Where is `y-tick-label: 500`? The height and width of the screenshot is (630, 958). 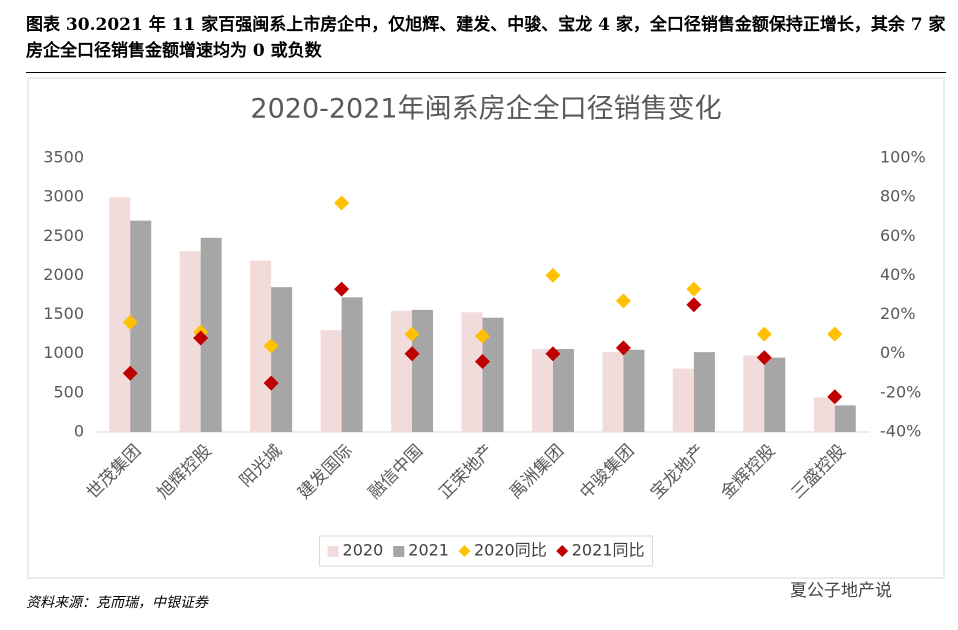 y-tick-label: 500 is located at coordinates (68, 391).